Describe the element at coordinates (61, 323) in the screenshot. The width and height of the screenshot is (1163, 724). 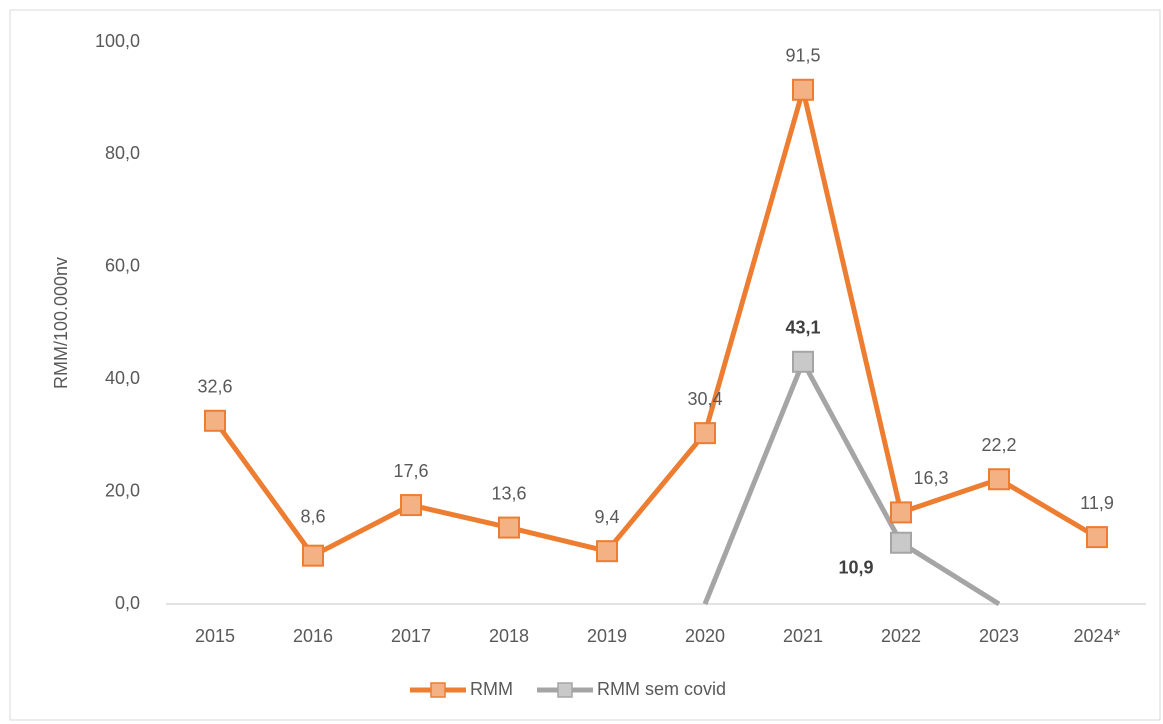
I see `y-axis-label: RMM/100.000nv` at that location.